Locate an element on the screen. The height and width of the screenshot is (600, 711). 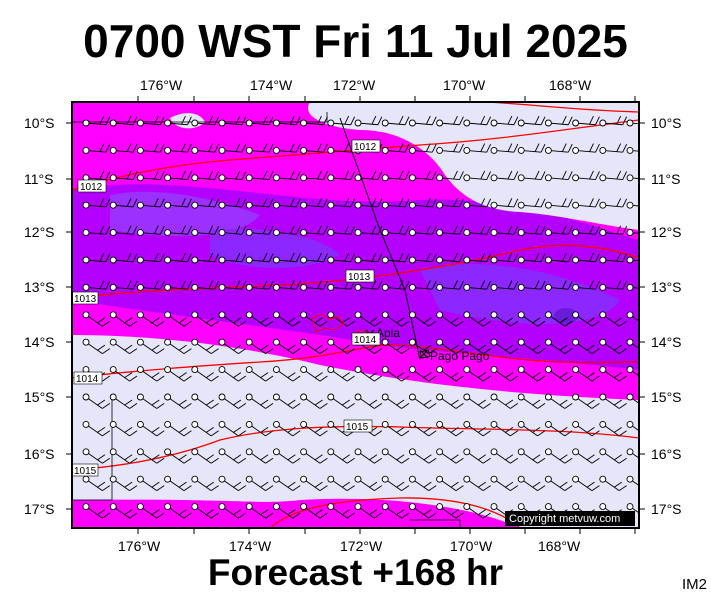
lon-label-top: 176°W is located at coordinates (161, 85).